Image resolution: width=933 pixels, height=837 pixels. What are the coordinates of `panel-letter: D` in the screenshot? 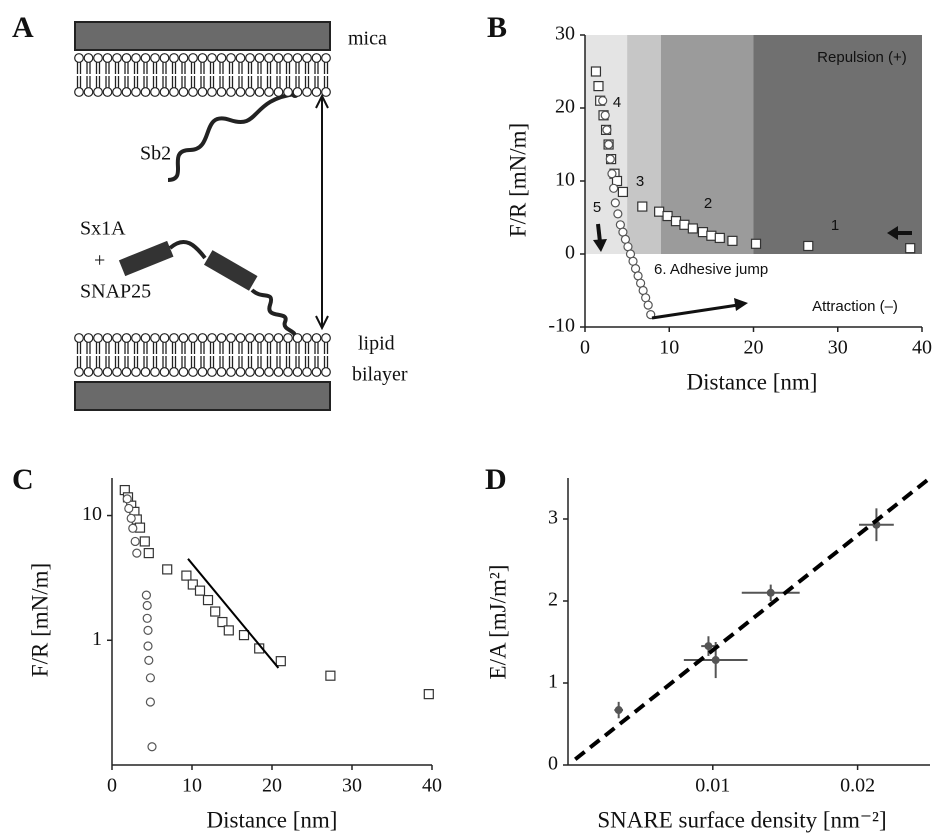 It's located at (496, 479).